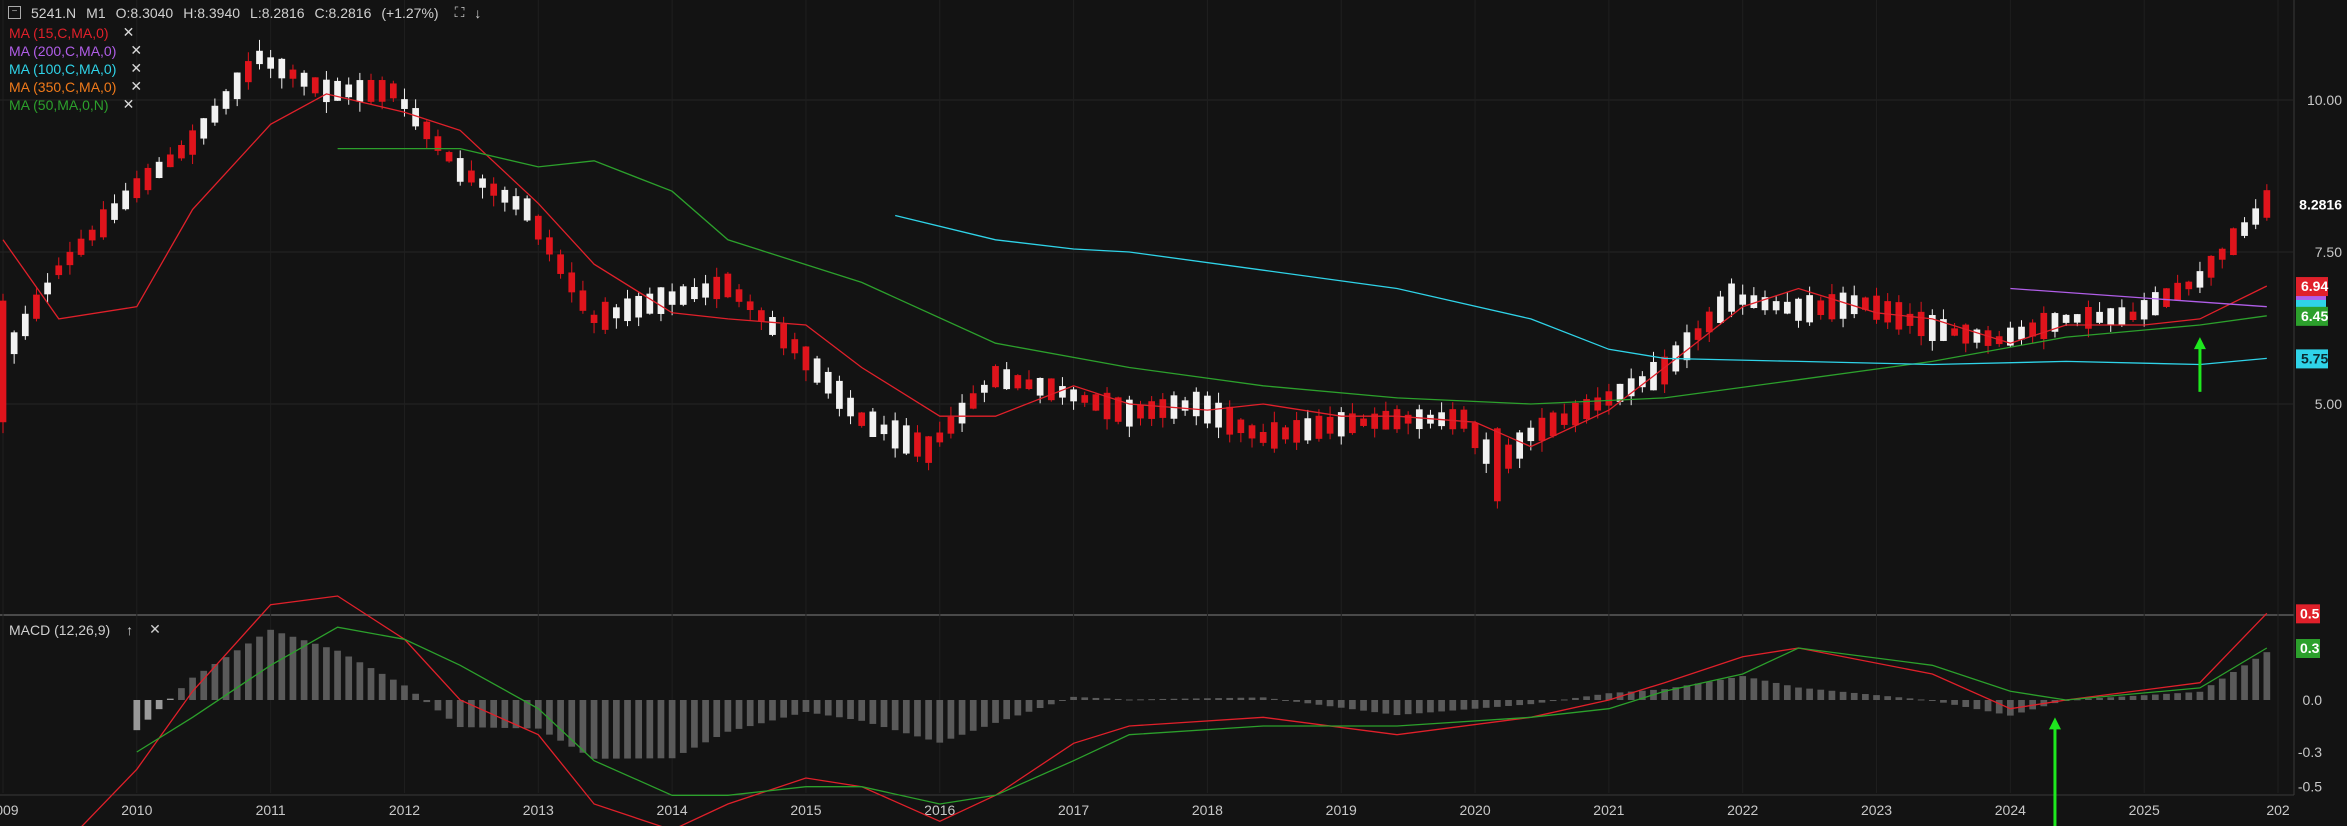  What do you see at coordinates (939, 810) in the screenshot?
I see `time-tick-label: 2016` at bounding box center [939, 810].